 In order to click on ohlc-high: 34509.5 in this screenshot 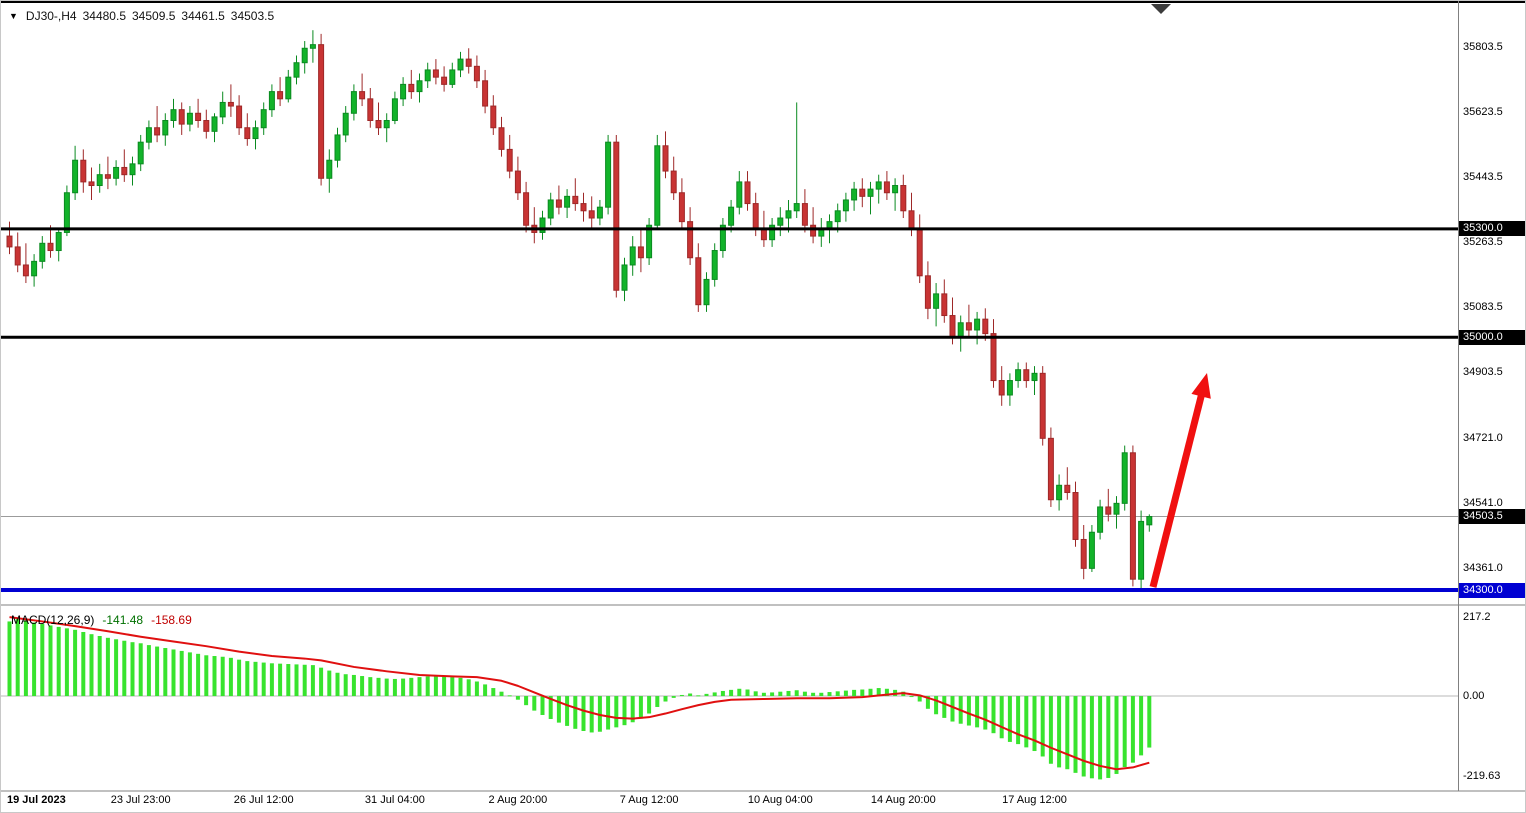, I will do `click(154, 16)`.